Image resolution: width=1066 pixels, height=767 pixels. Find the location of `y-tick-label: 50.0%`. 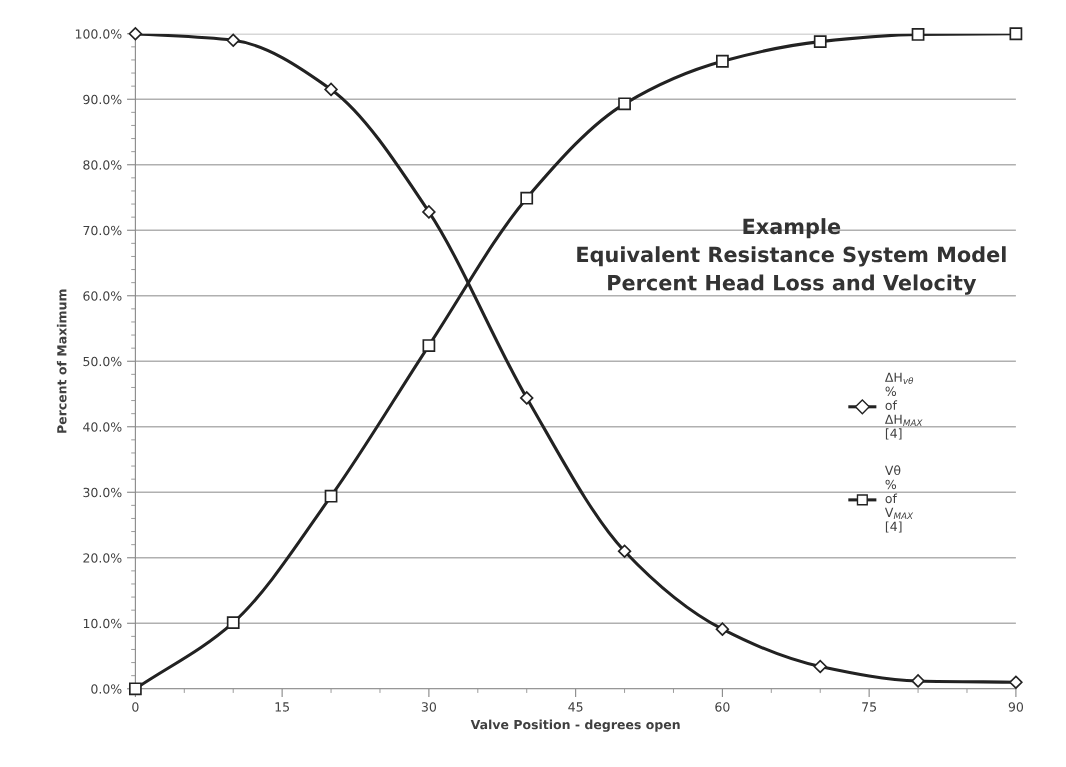

y-tick-label: 50.0% is located at coordinates (102, 361).